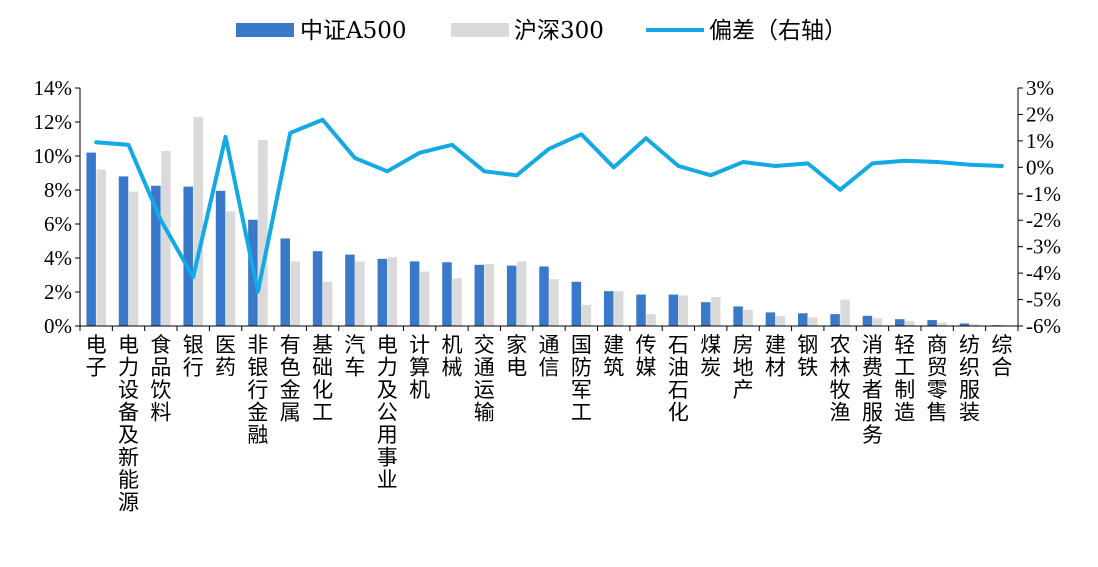 The width and height of the screenshot is (1098, 567). What do you see at coordinates (549, 356) in the screenshot?
I see `x-category-label: 通信` at bounding box center [549, 356].